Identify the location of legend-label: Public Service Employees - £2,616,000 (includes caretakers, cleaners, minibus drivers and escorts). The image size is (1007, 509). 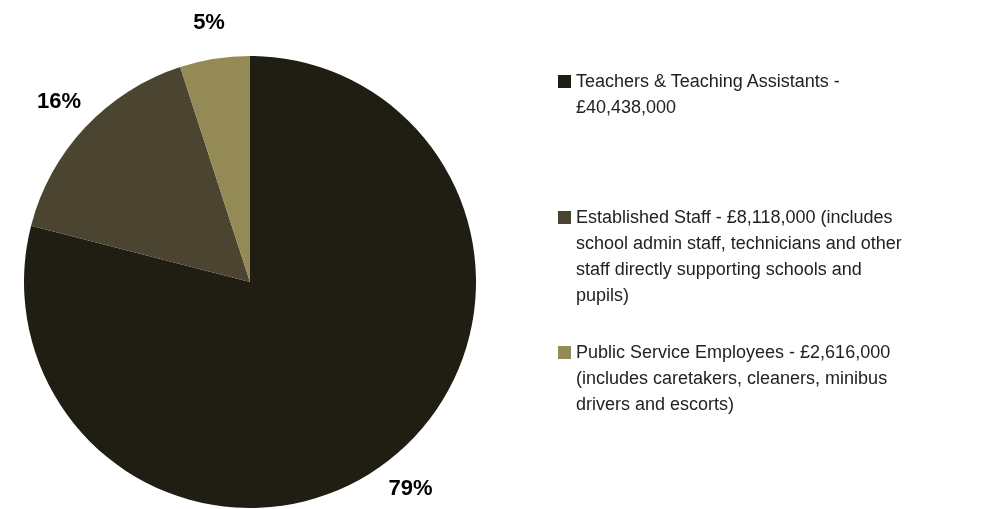
(733, 377).